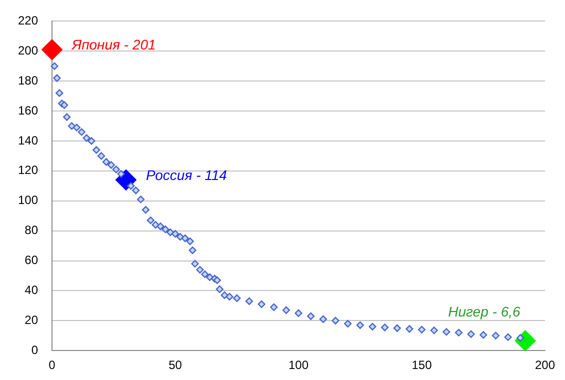 This screenshot has width=565, height=380. I want to click on y-tick-label: 60, so click(31, 260).